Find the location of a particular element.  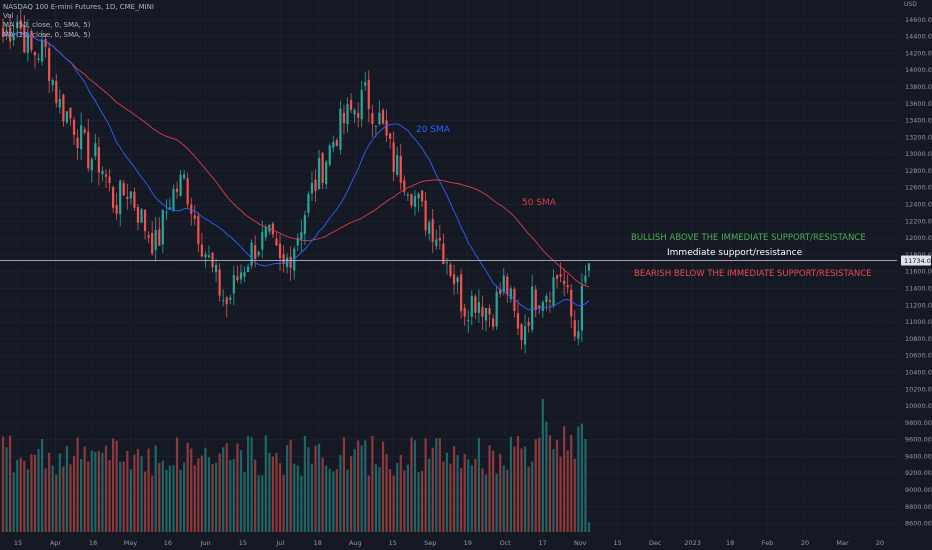

ma20-indicator: MA (20, close, 0, SMA, 5) is located at coordinates (47, 34).